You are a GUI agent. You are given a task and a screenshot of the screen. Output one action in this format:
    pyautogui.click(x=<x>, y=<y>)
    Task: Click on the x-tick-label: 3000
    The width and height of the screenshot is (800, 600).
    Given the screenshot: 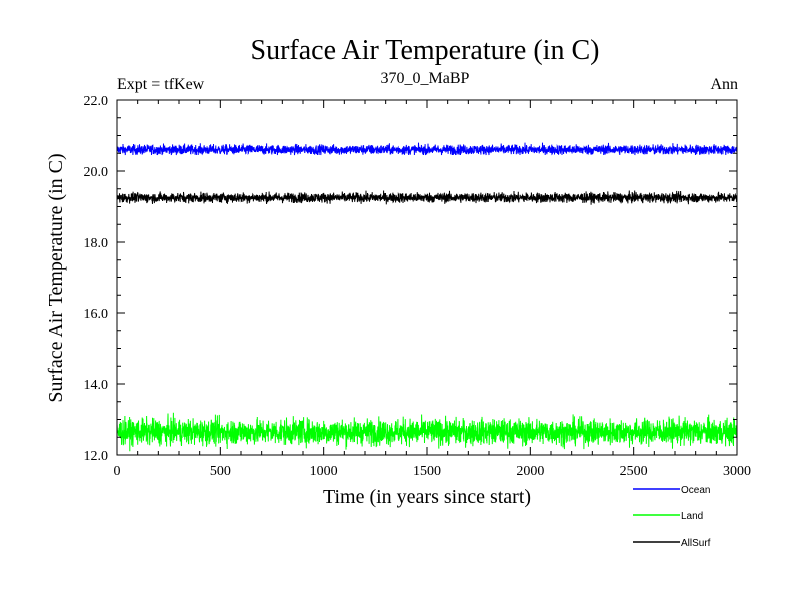 What is the action you would take?
    pyautogui.click(x=737, y=471)
    